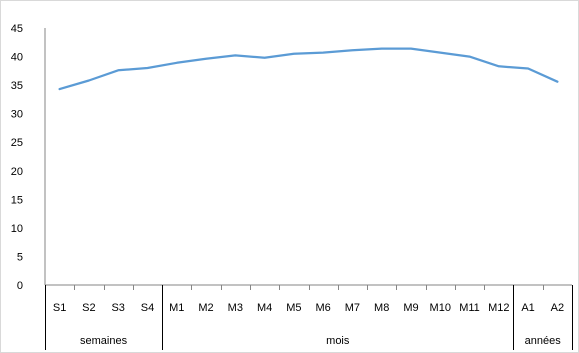  Describe the element at coordinates (117, 308) in the screenshot. I see `x-tick-label: S3` at that location.